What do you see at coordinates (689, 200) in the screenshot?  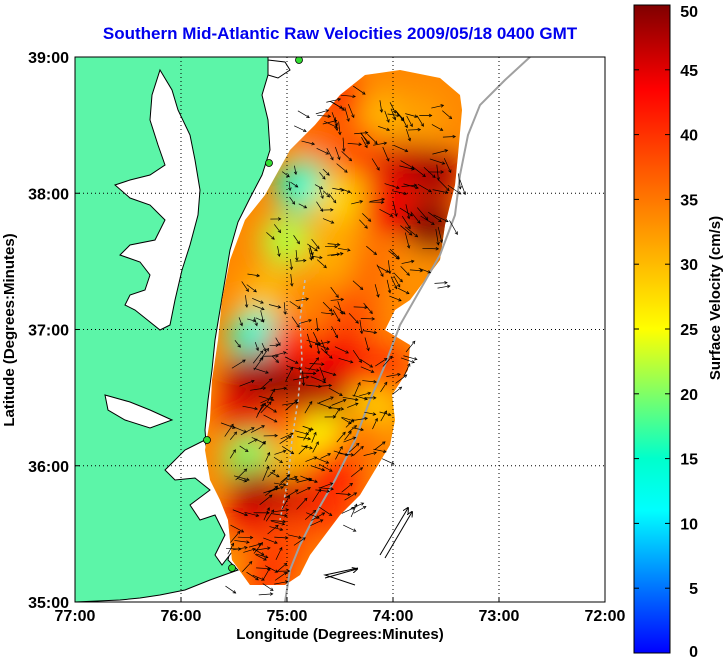 I see `colorbar-tick-label: 35` at bounding box center [689, 200].